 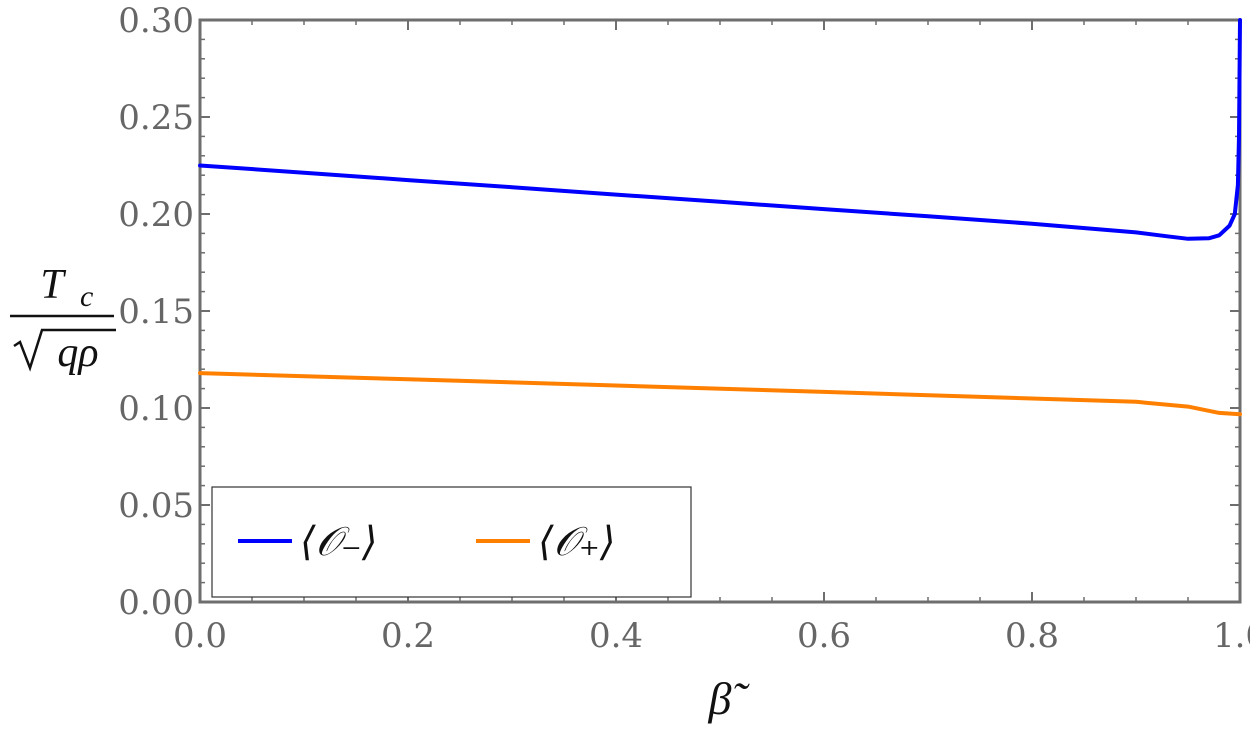 I want to click on y-tick-label: 0.15, so click(x=156, y=312).